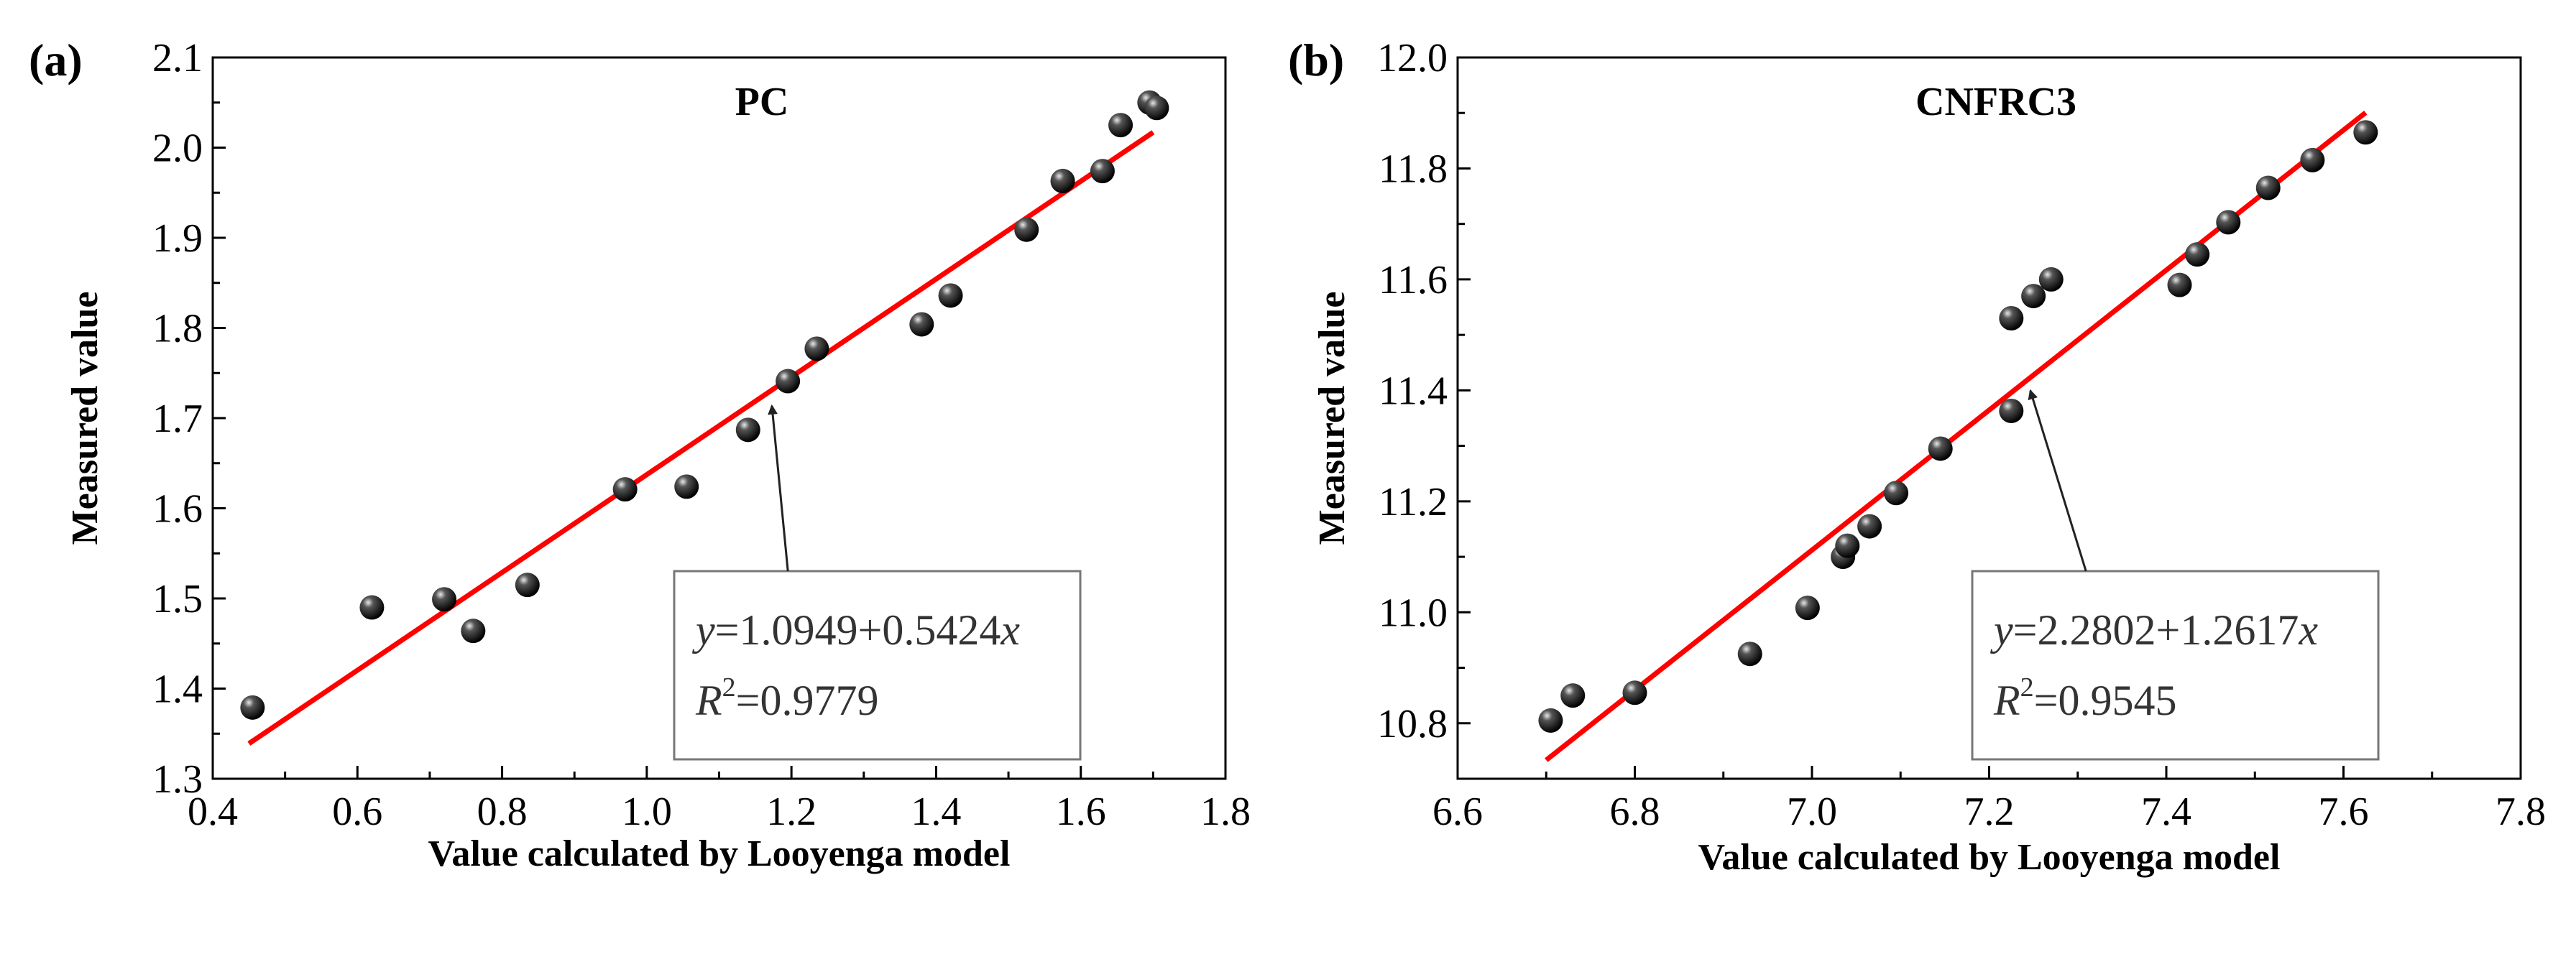 Image resolution: width=2576 pixels, height=972 pixels. I want to click on chart-title: PC, so click(762, 102).